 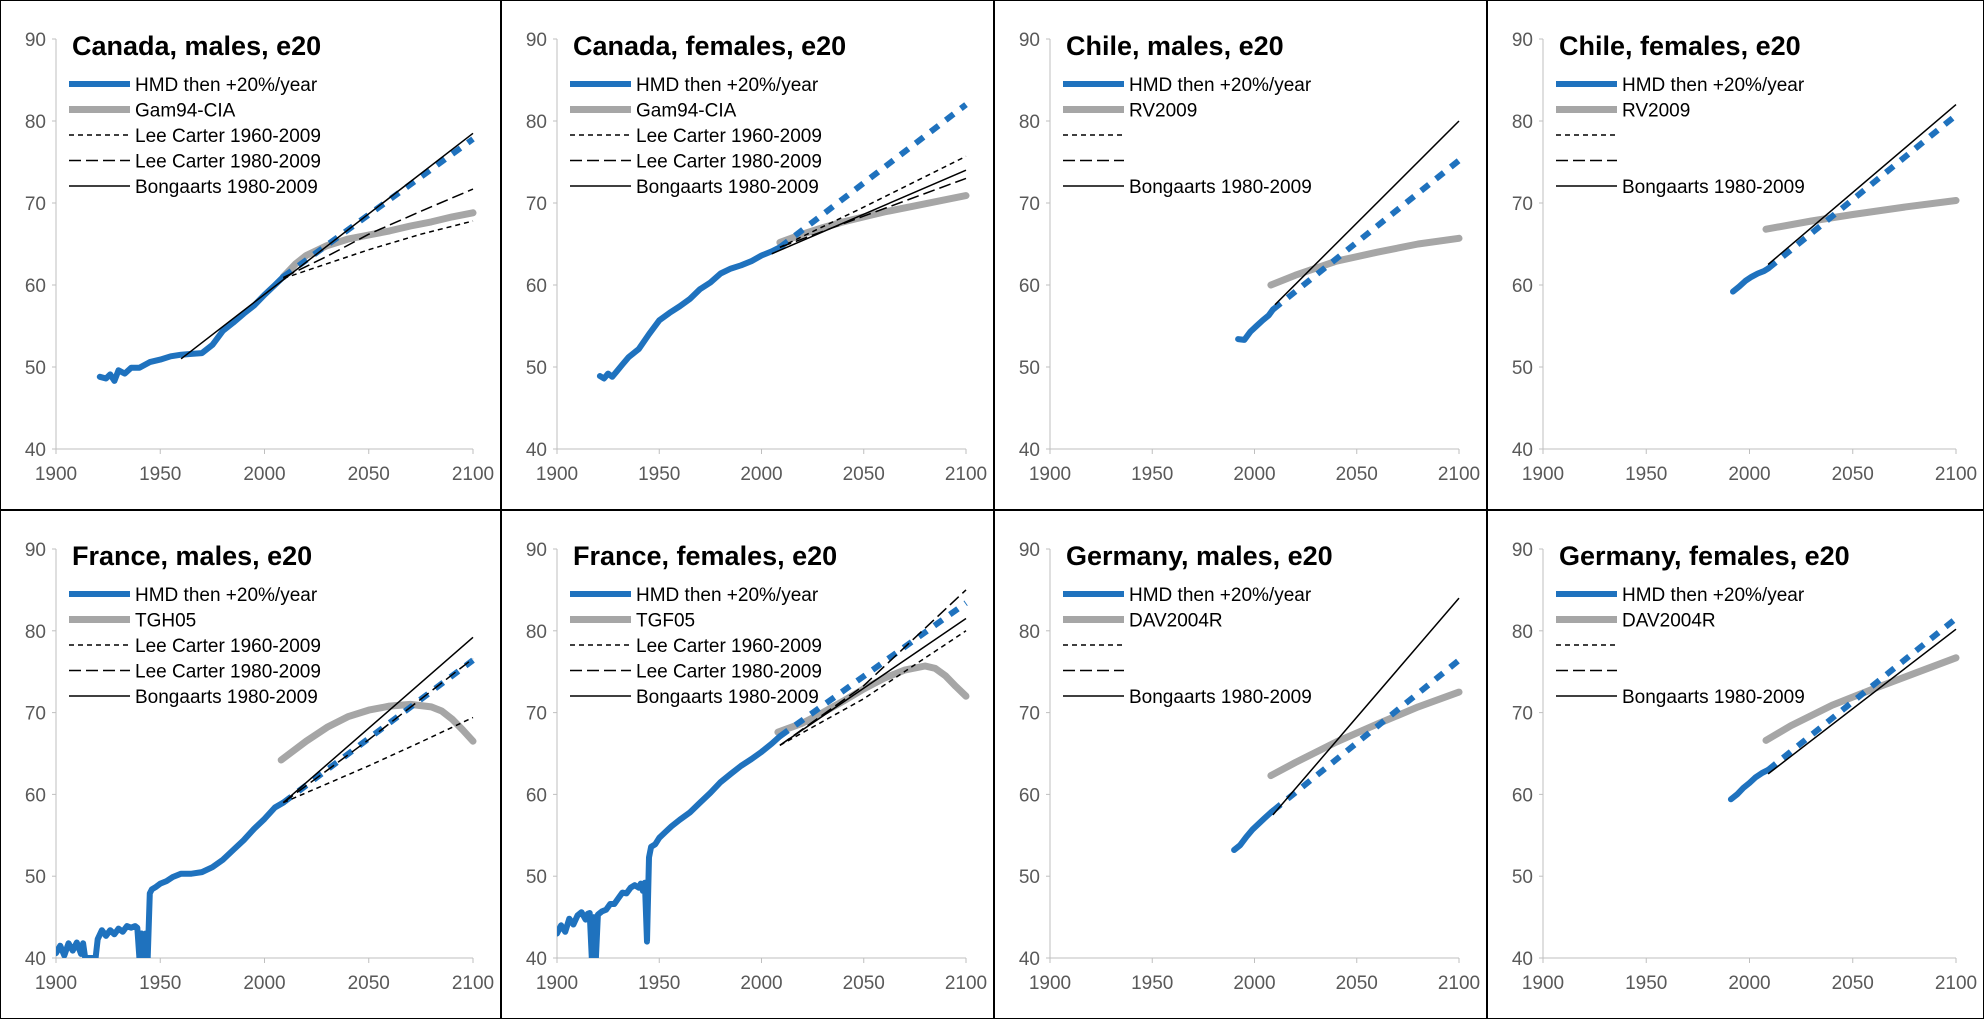 I want to click on chart-title: Canada, females, e20, so click(x=709, y=46).